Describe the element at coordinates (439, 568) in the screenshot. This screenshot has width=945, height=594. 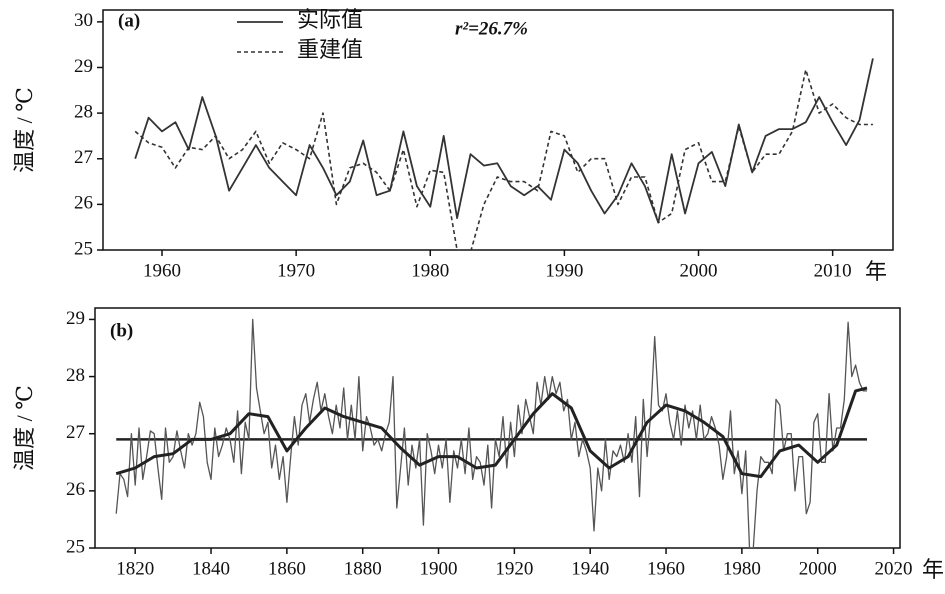
I see `x-tick-label: 1900` at that location.